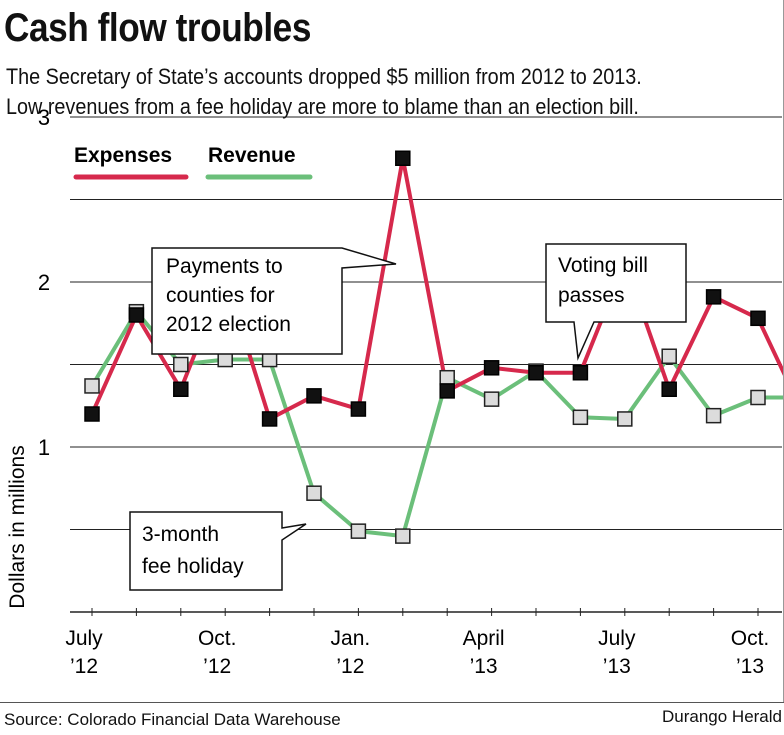 The width and height of the screenshot is (784, 735). I want to click on annotation-payments: Payments to counties for 2012 election, so click(274, 301).